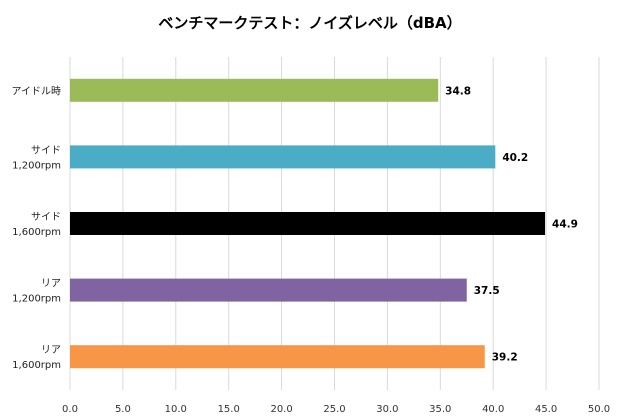 Image resolution: width=620 pixels, height=420 pixels. What do you see at coordinates (458, 91) in the screenshot?
I see `value-label: 34.8` at bounding box center [458, 91].